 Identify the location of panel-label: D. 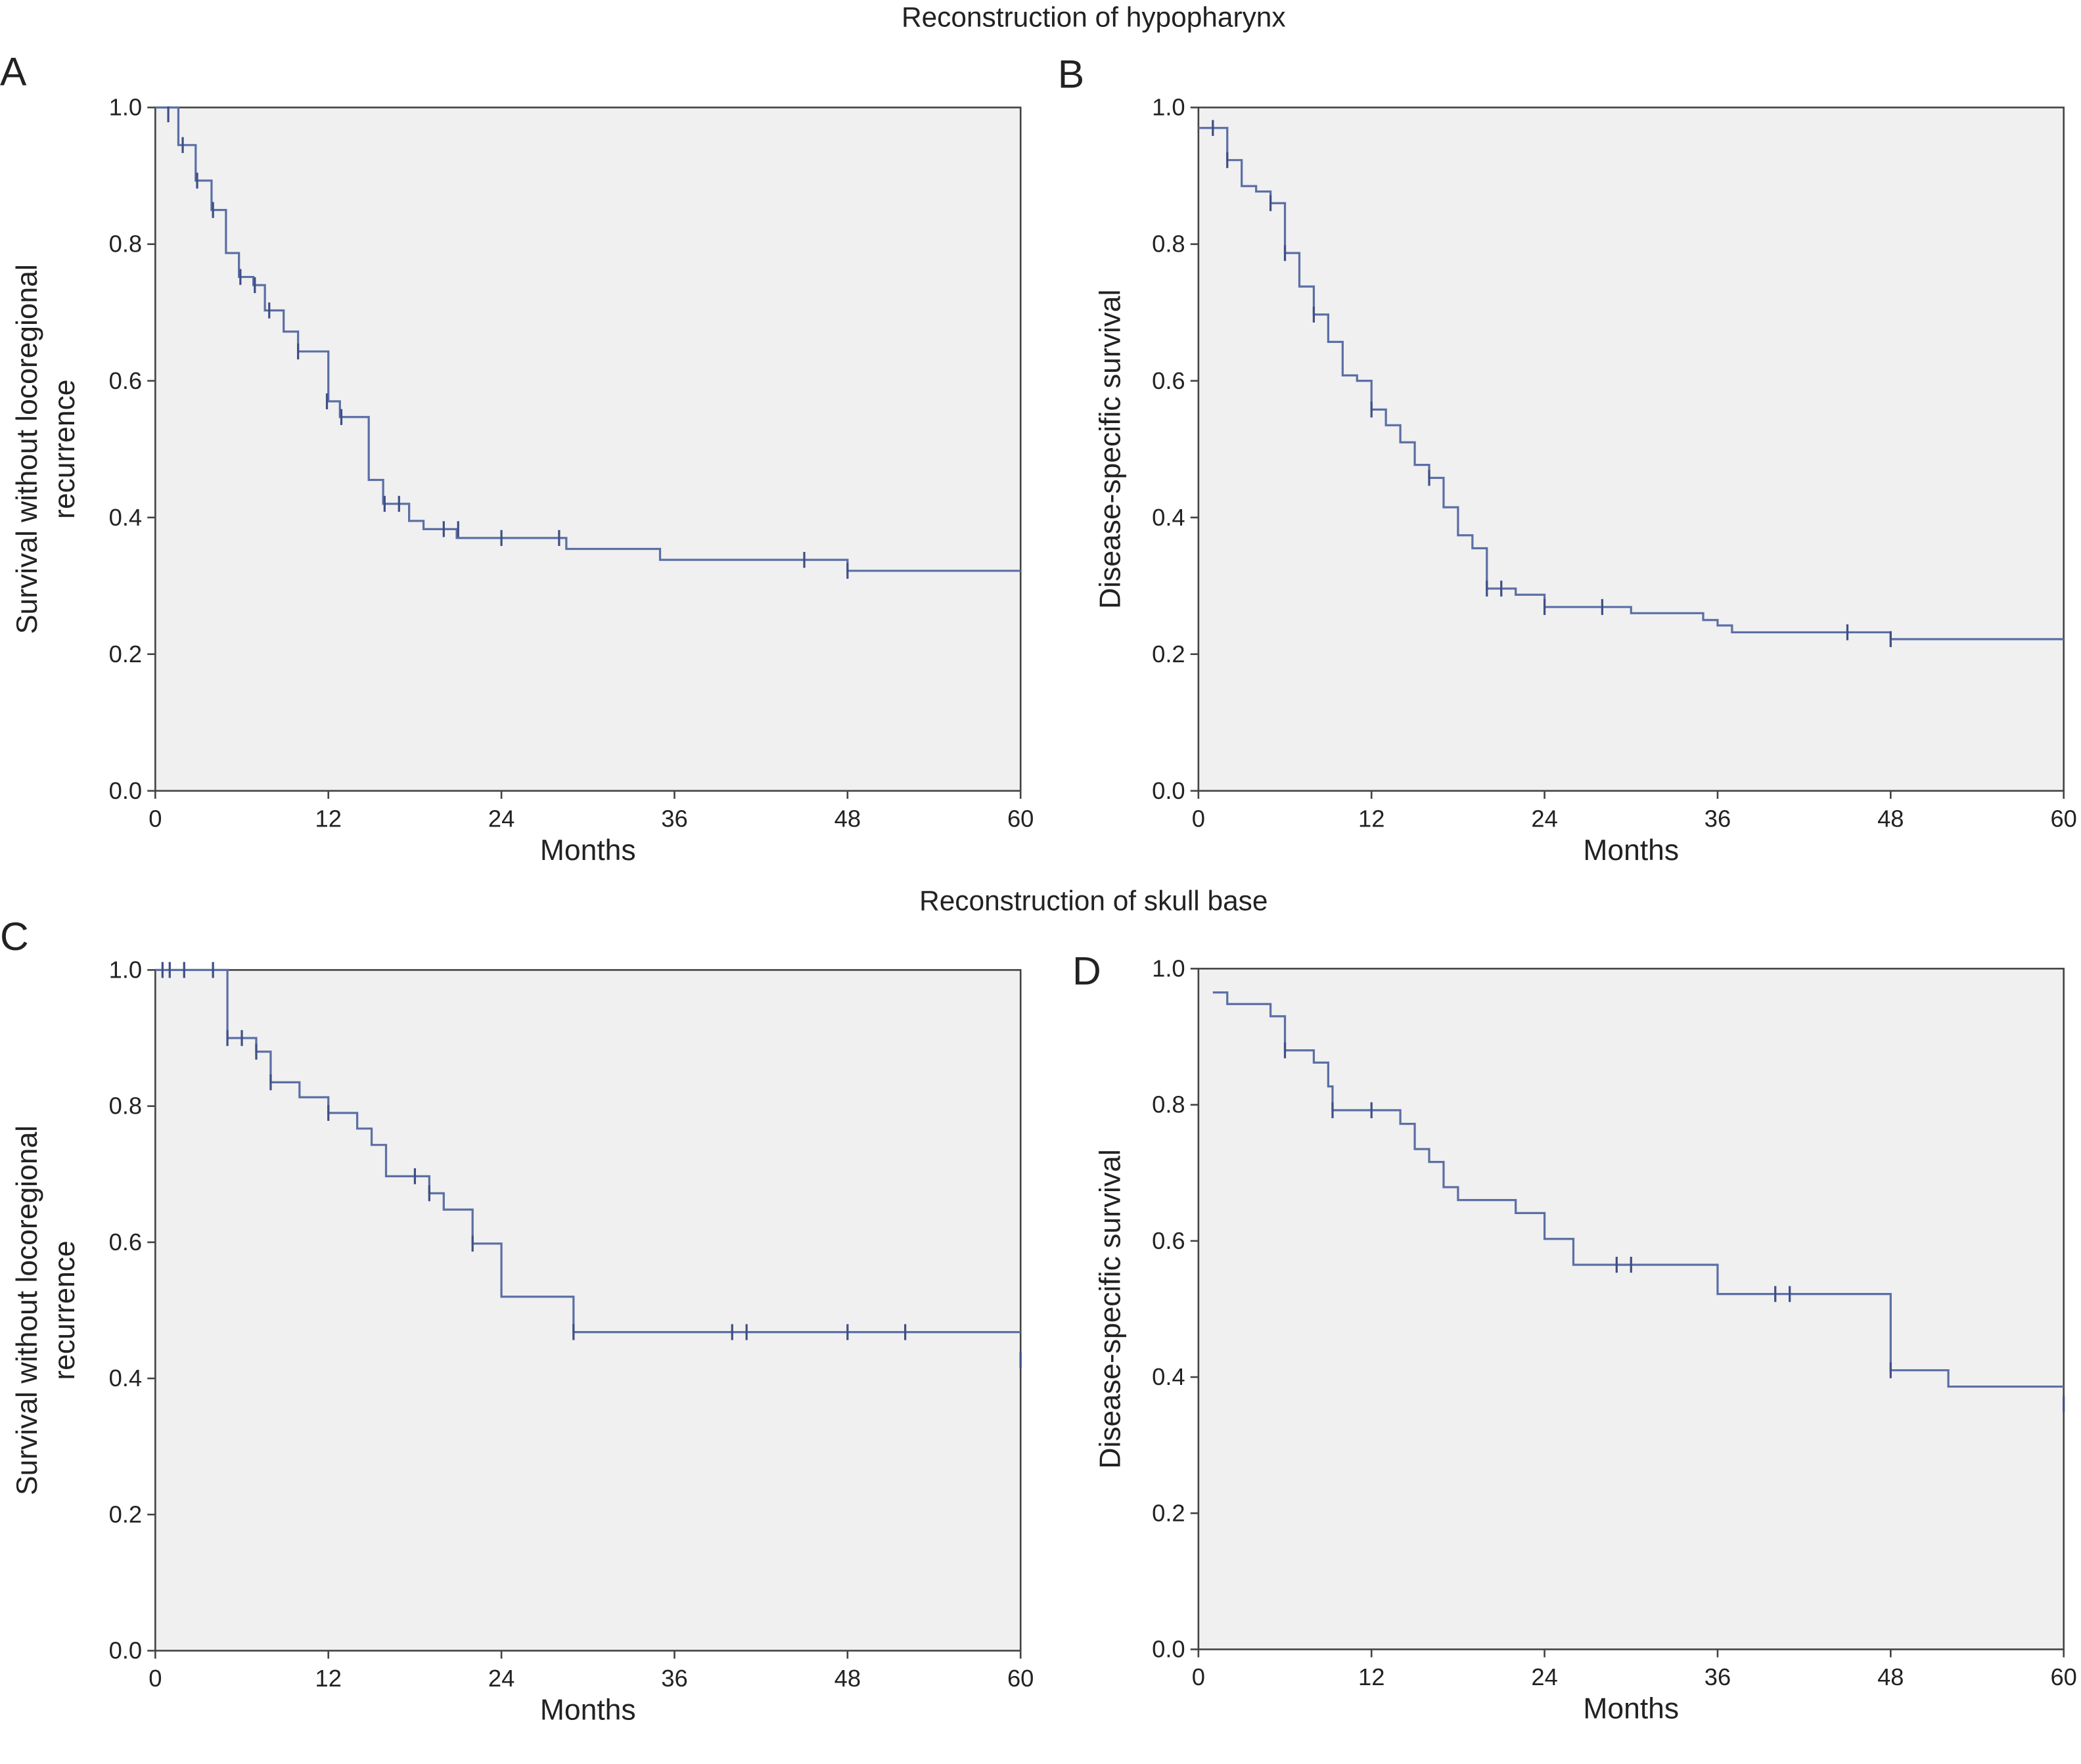
(1086, 971).